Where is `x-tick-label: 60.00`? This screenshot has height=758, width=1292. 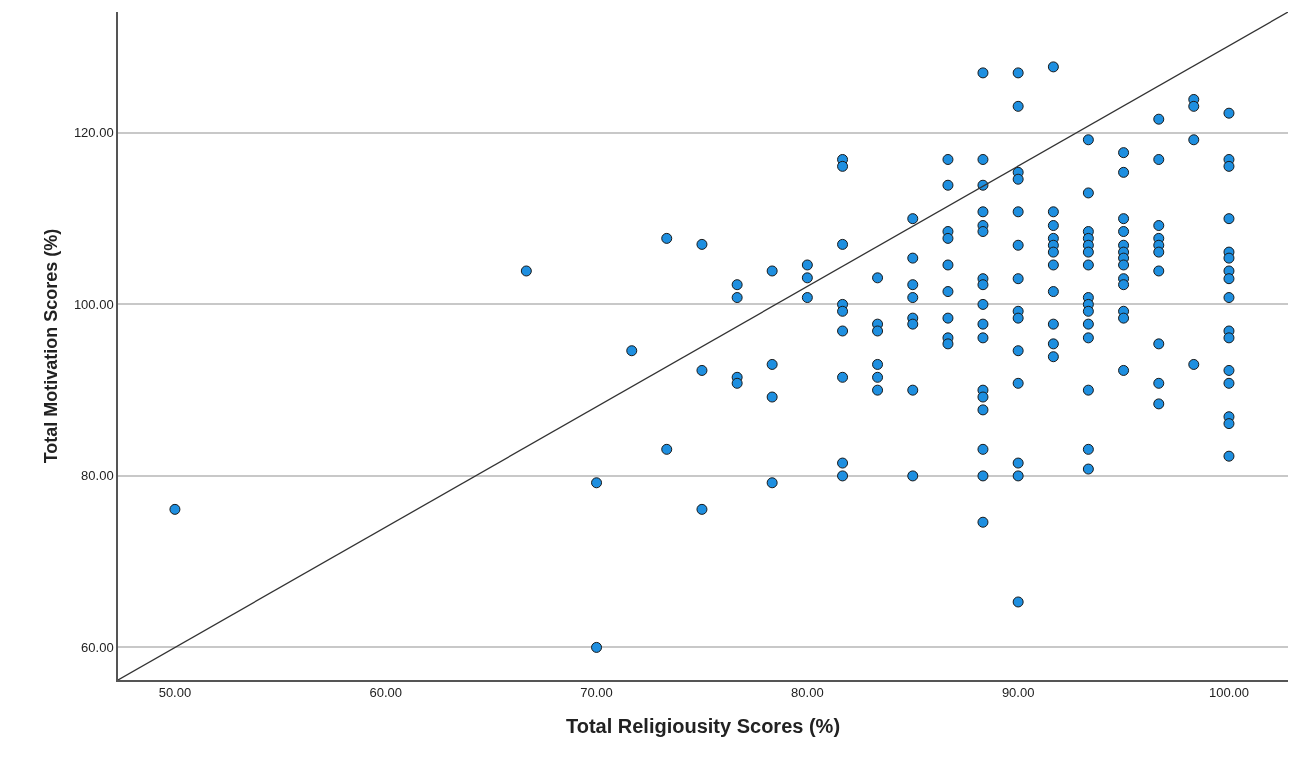
x-tick-label: 60.00 is located at coordinates (385, 693).